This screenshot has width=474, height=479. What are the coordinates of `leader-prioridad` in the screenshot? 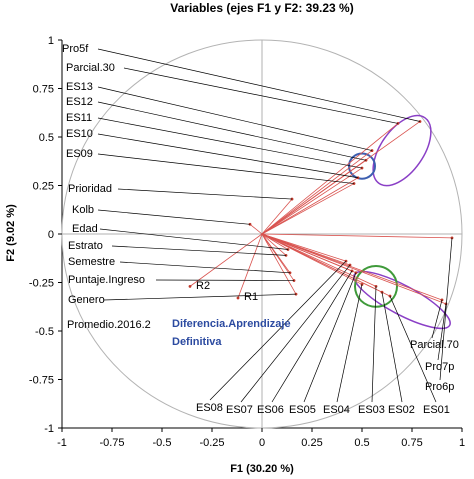 It's located at (205, 194).